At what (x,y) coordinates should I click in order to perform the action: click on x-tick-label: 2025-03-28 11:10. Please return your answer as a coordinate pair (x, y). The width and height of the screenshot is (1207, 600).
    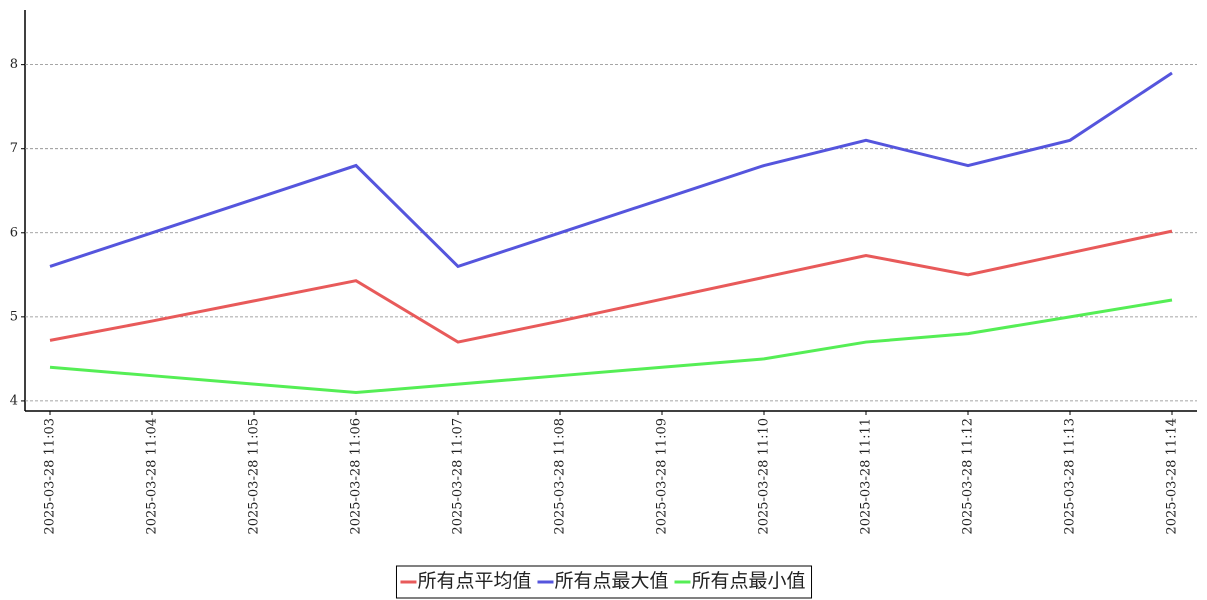
    Looking at the image, I should click on (764, 476).